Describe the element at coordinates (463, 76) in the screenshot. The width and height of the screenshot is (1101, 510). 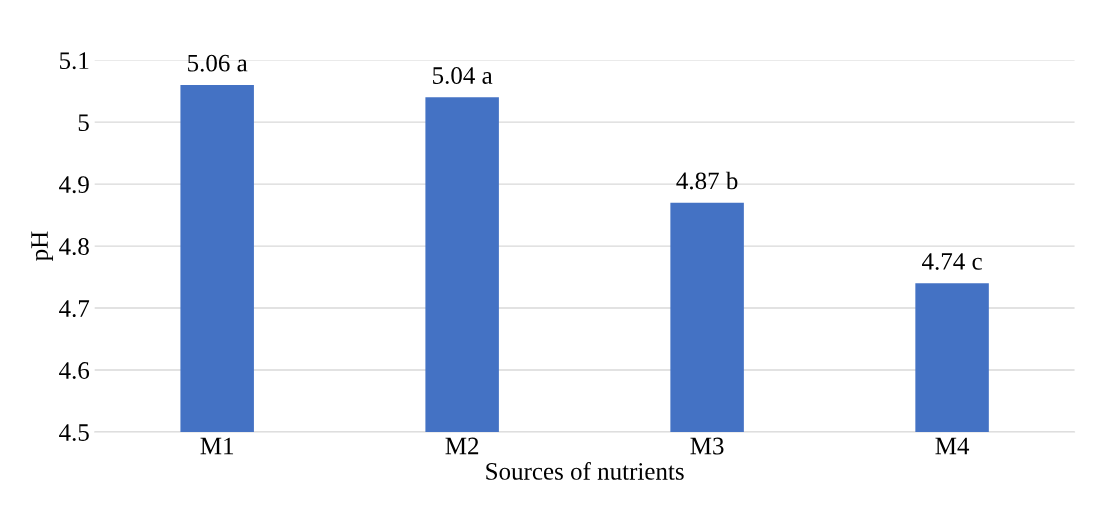
I see `data-label: 5.04 a` at that location.